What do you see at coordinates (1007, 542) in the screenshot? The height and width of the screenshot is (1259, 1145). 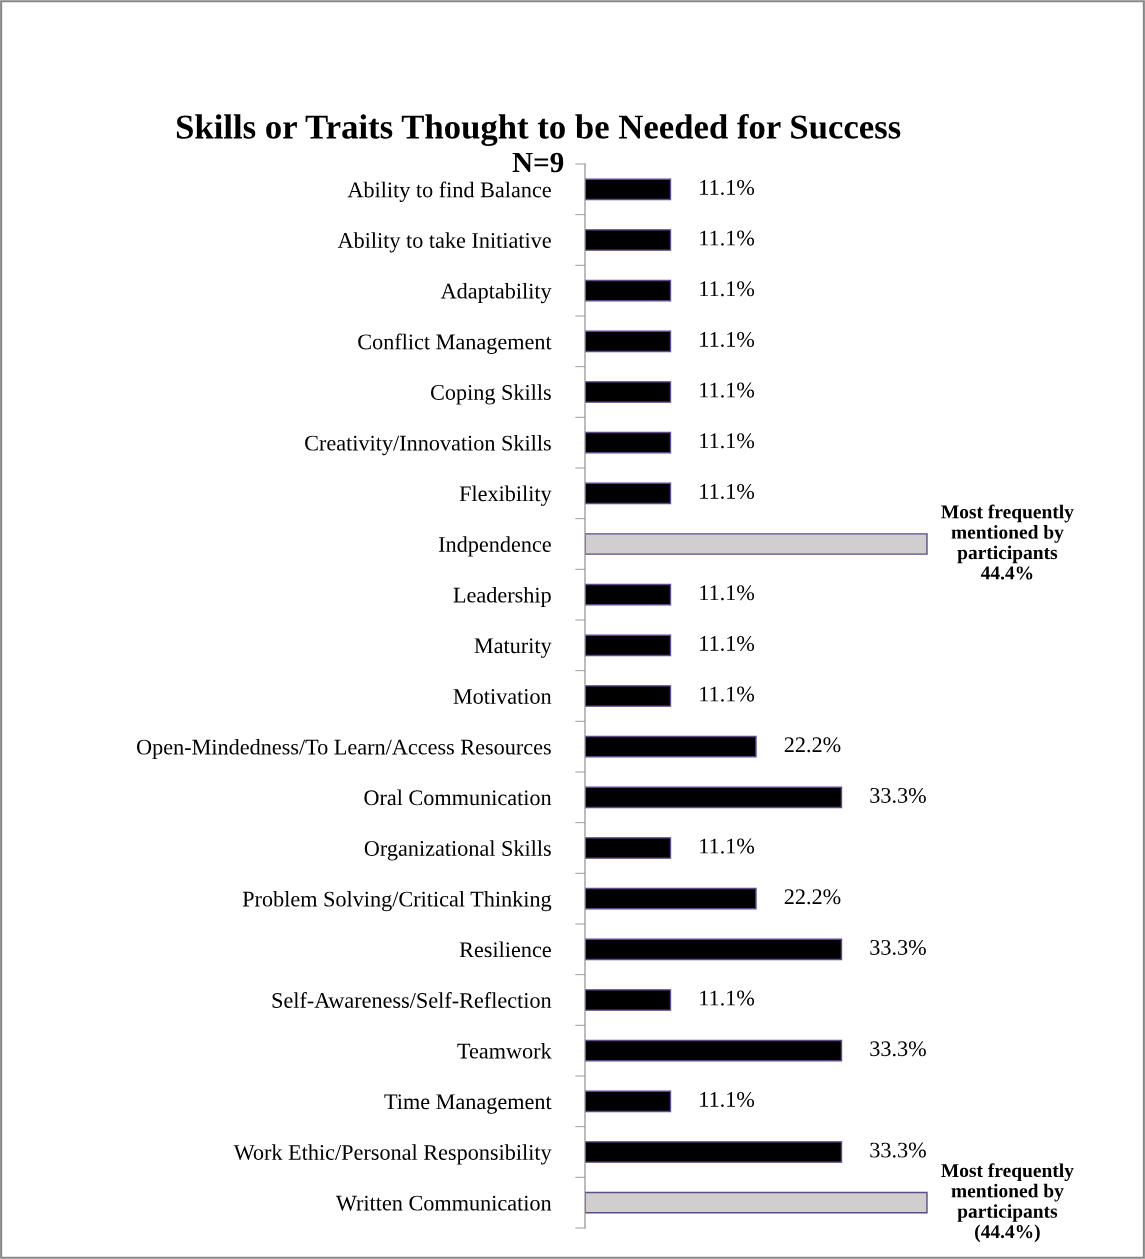 I see `data-label: Most frequently mentioned by participants 44.4%` at bounding box center [1007, 542].